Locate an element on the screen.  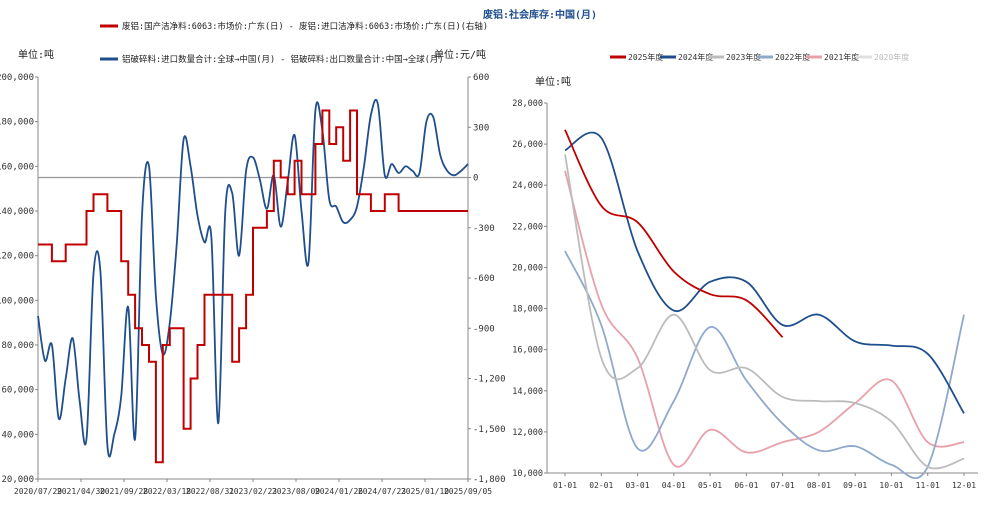
left-tick-label: 60,000 is located at coordinates (17, 391).